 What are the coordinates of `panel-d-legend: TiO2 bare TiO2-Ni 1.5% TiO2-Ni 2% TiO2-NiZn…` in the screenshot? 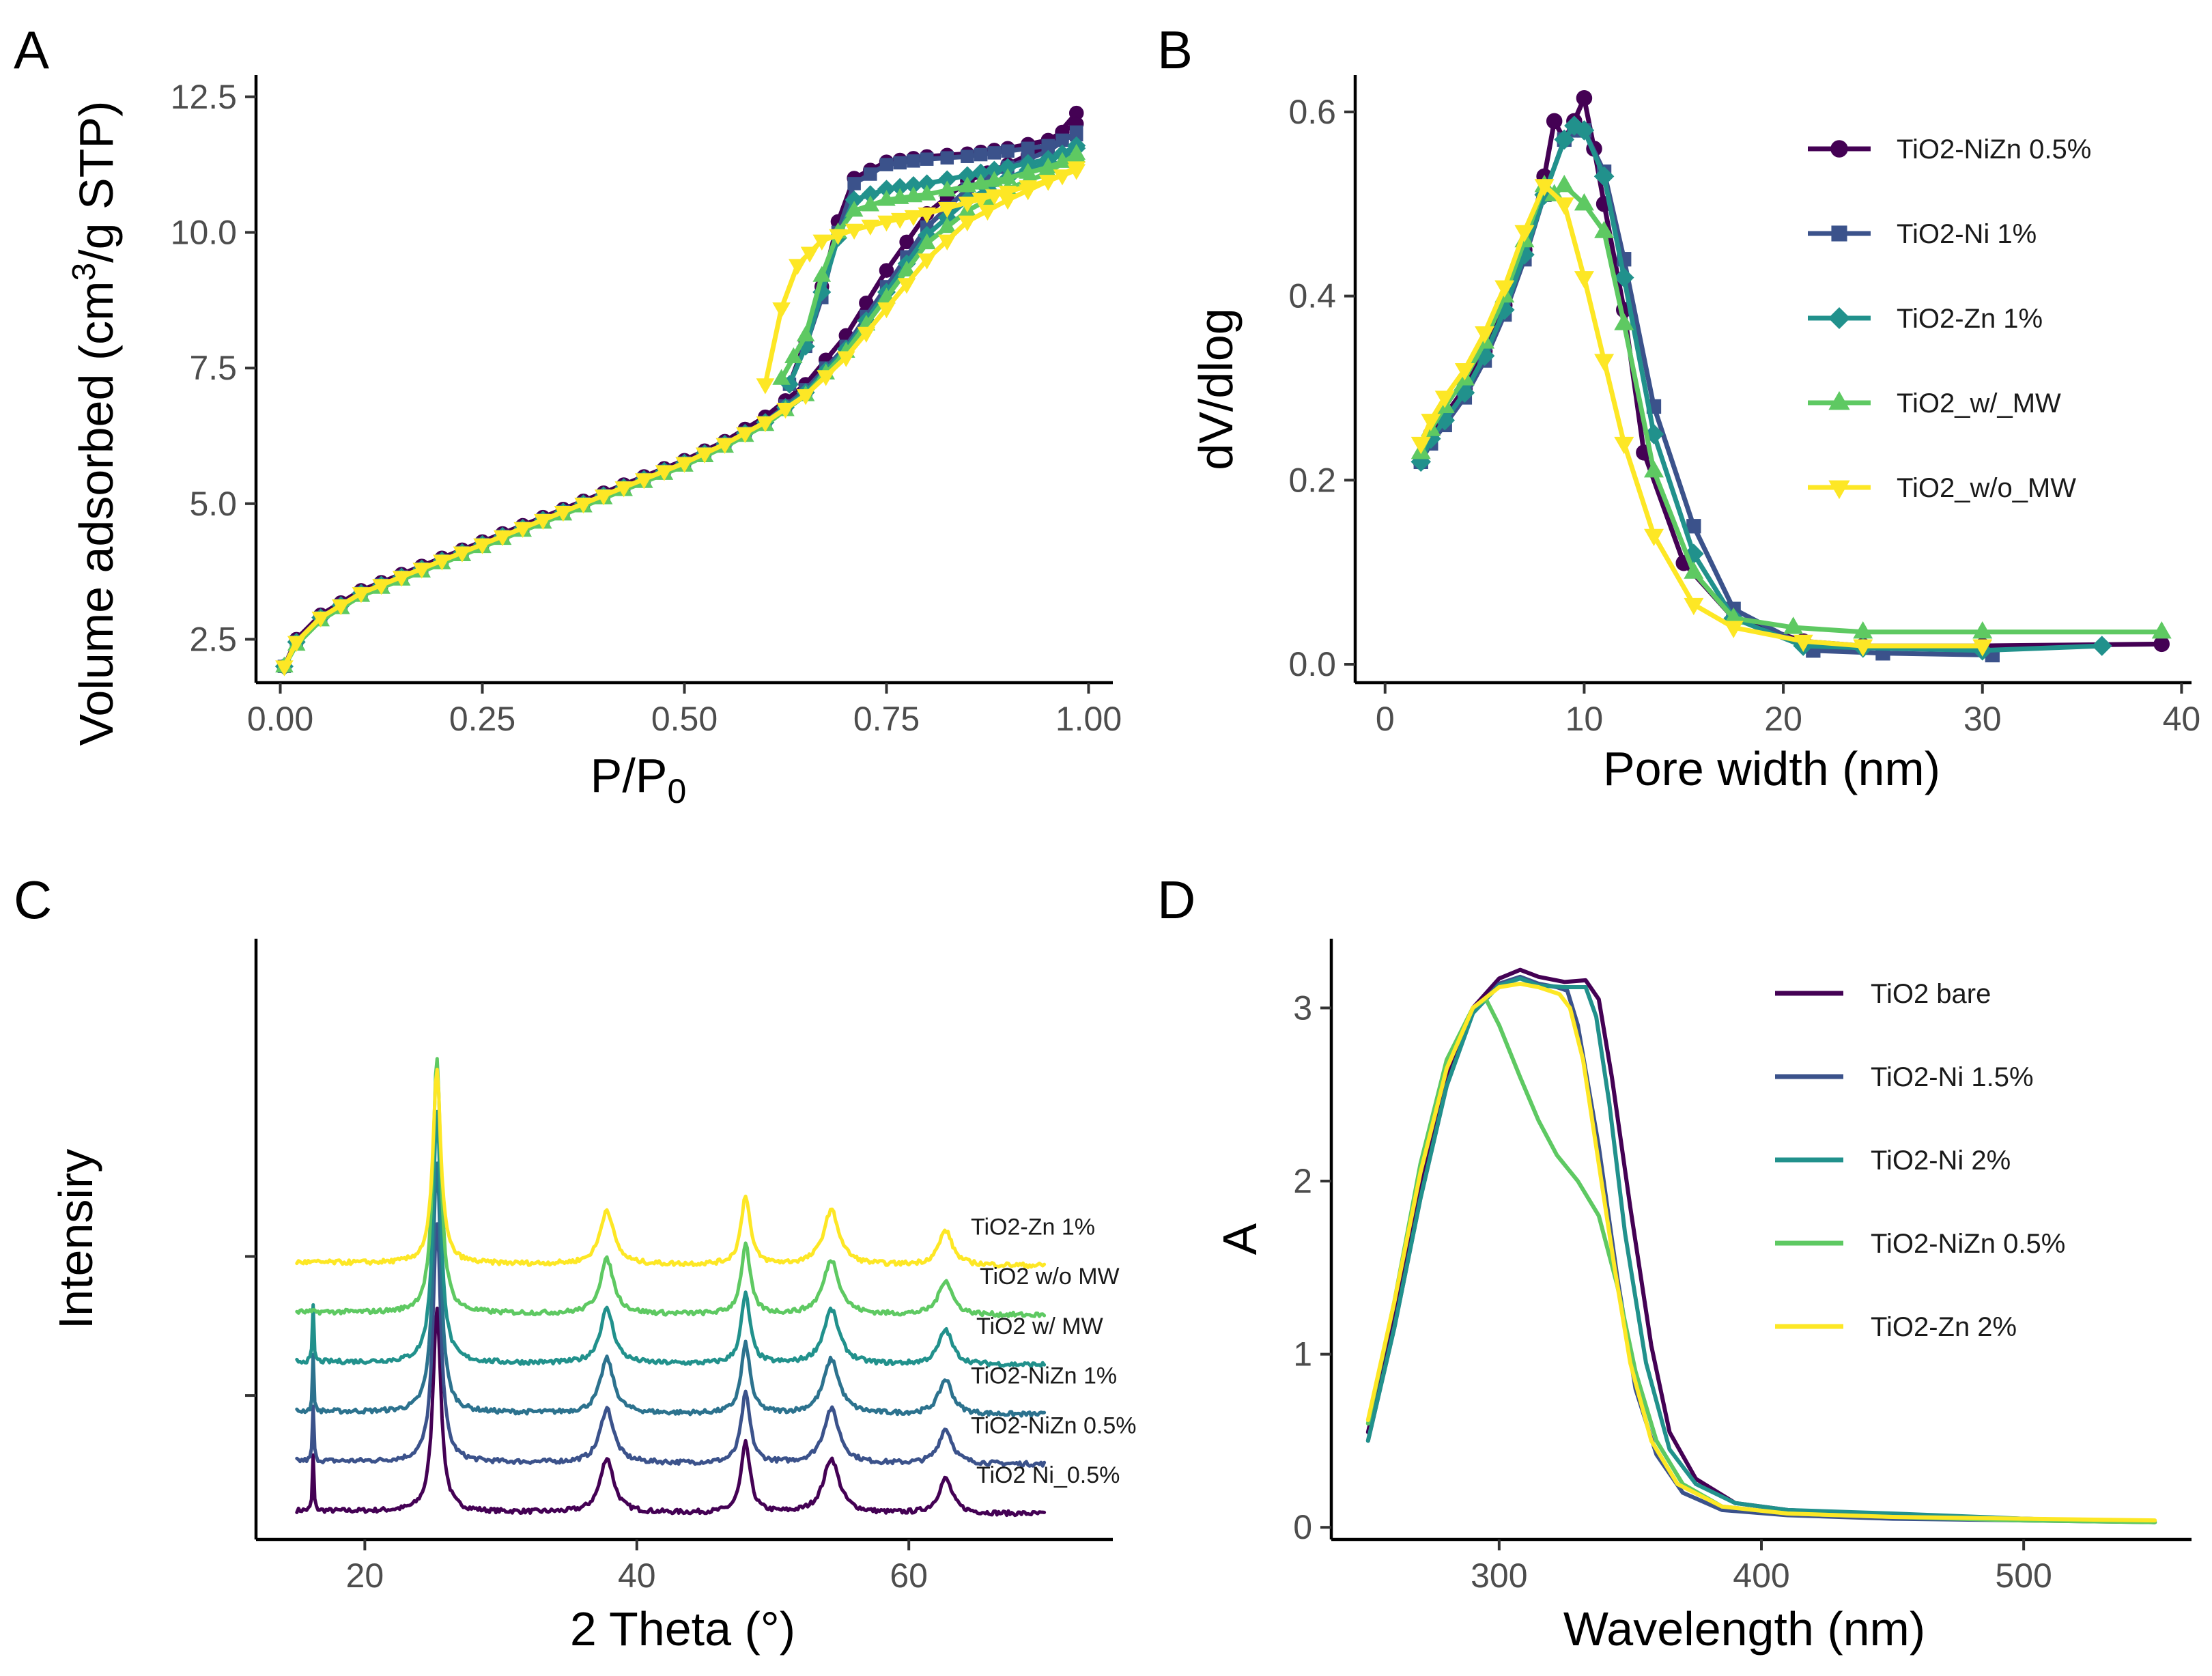 It's located at (1920, 1160).